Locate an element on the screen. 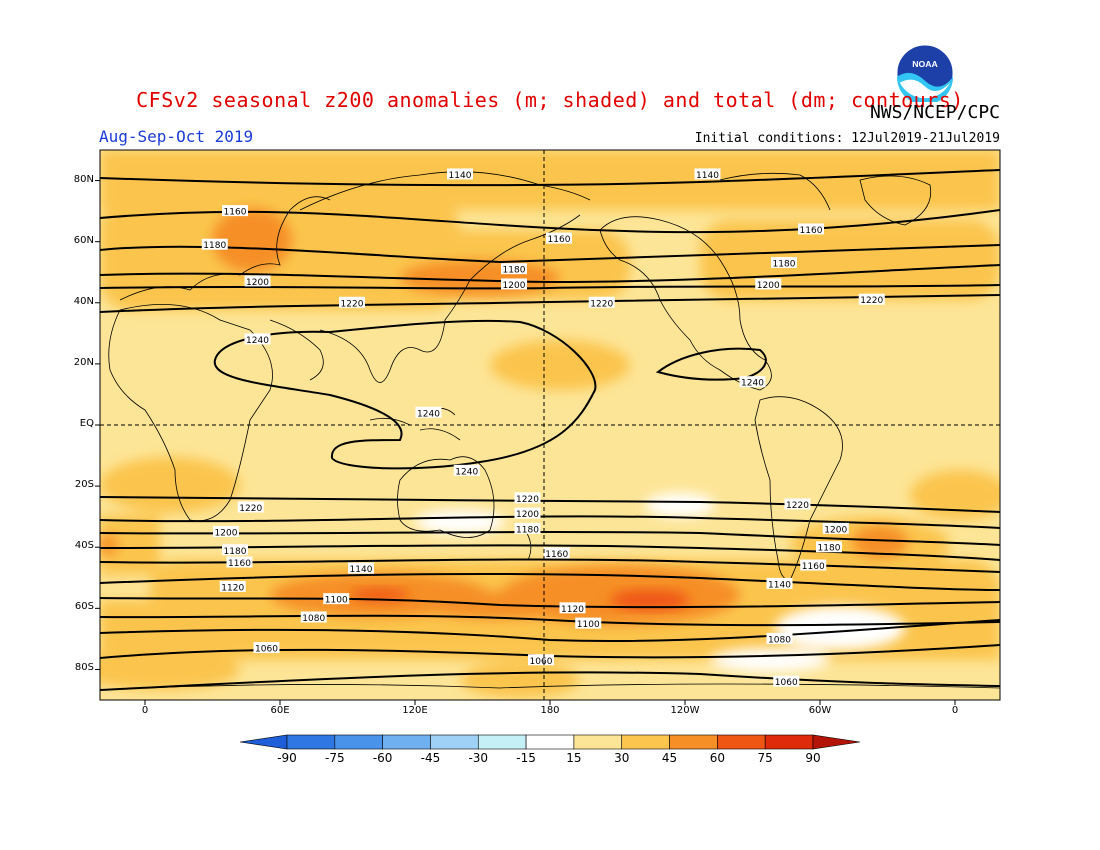  colorbar-tick-label: -15 is located at coordinates (526, 758).